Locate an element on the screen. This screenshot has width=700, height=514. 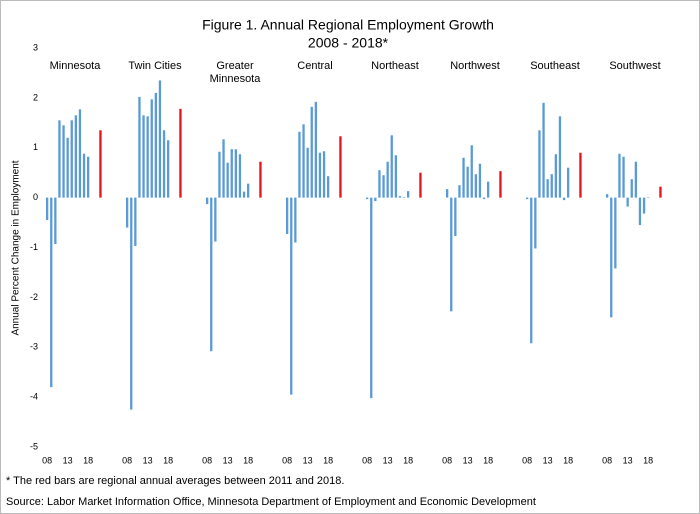
y-tick-label: 1 is located at coordinates (35, 147).